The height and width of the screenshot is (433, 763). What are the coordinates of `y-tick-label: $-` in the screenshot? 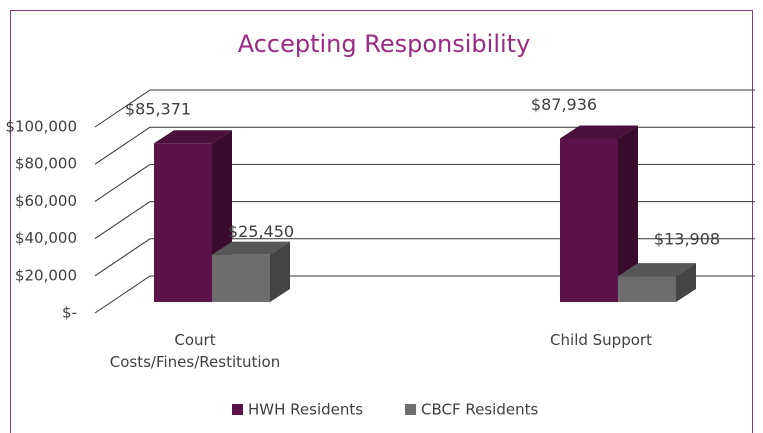 It's located at (69, 313).